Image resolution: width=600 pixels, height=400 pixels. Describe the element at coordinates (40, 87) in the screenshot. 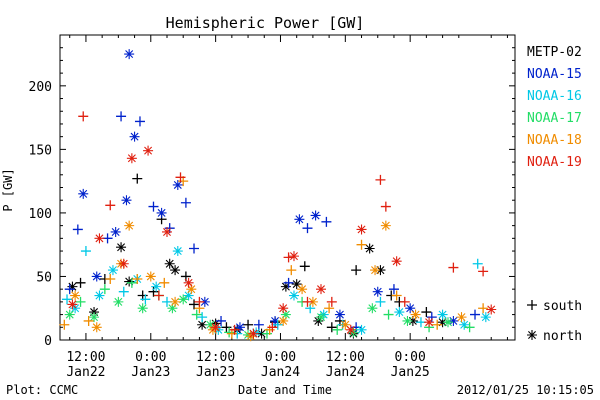

I see `y-tick-label: 200` at that location.